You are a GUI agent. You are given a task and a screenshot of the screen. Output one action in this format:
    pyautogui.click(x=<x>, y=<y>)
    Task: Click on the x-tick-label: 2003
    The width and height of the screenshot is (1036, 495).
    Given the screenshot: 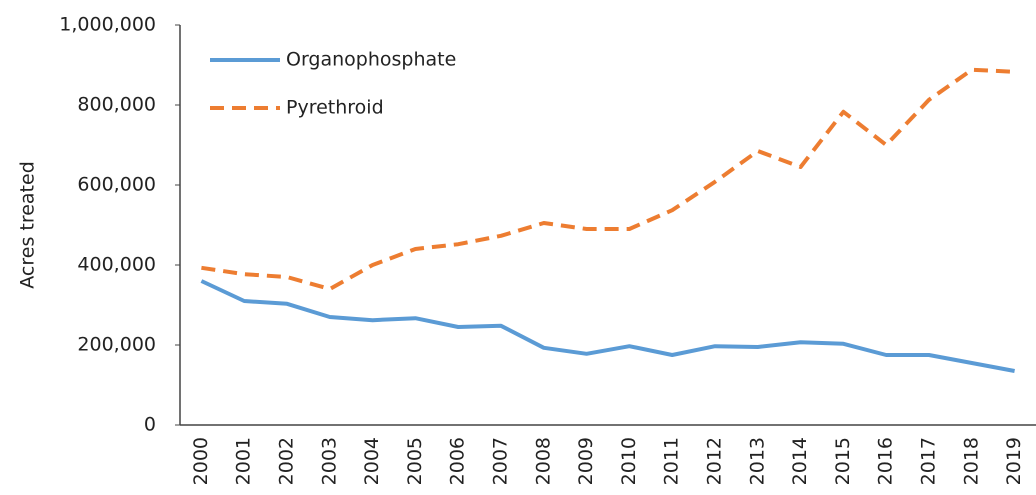 What is the action you would take?
    pyautogui.click(x=329, y=461)
    